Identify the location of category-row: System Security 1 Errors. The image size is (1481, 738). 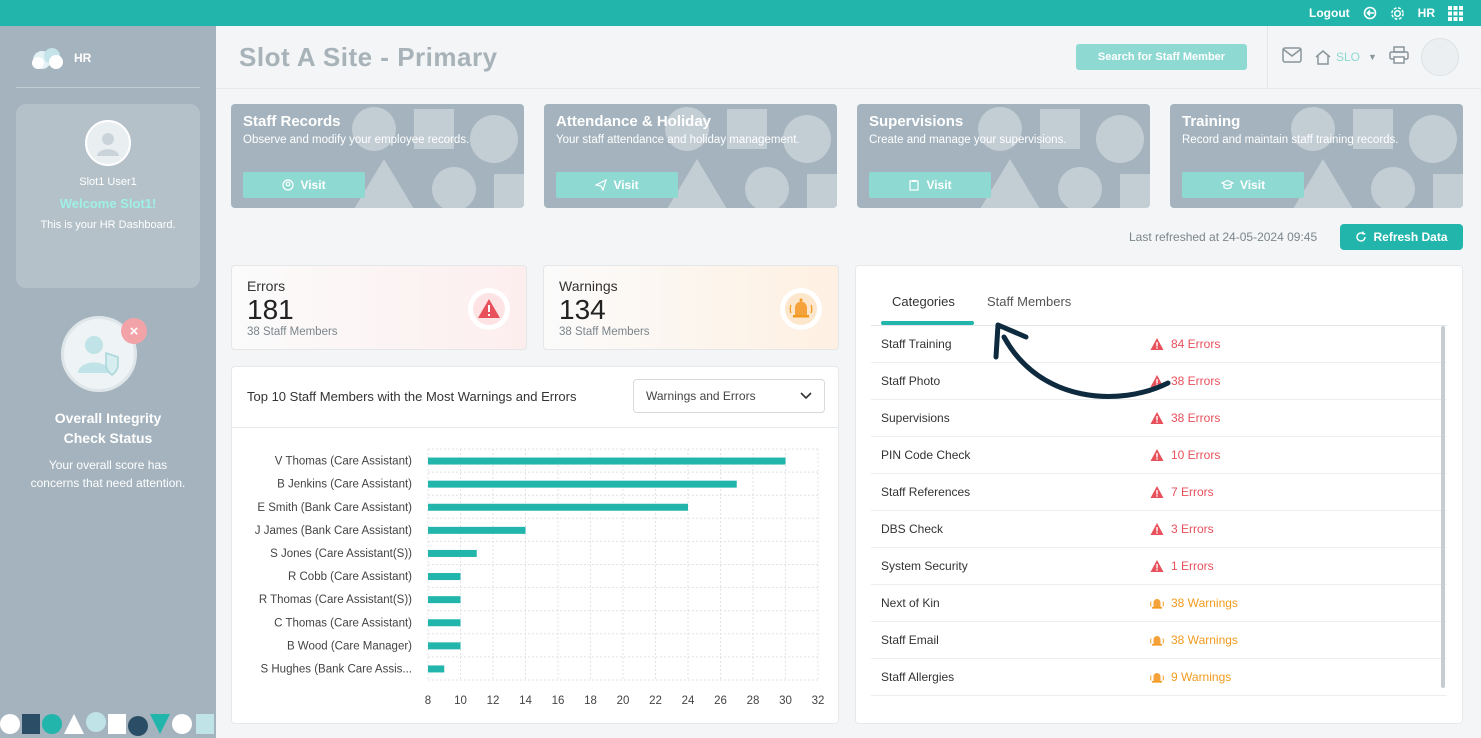
(1159, 566).